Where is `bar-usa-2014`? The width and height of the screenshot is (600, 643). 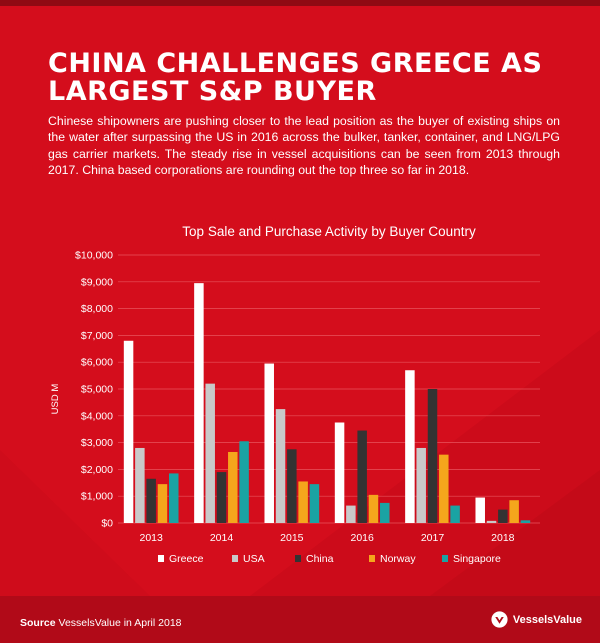
bar-usa-2014 is located at coordinates (210, 453).